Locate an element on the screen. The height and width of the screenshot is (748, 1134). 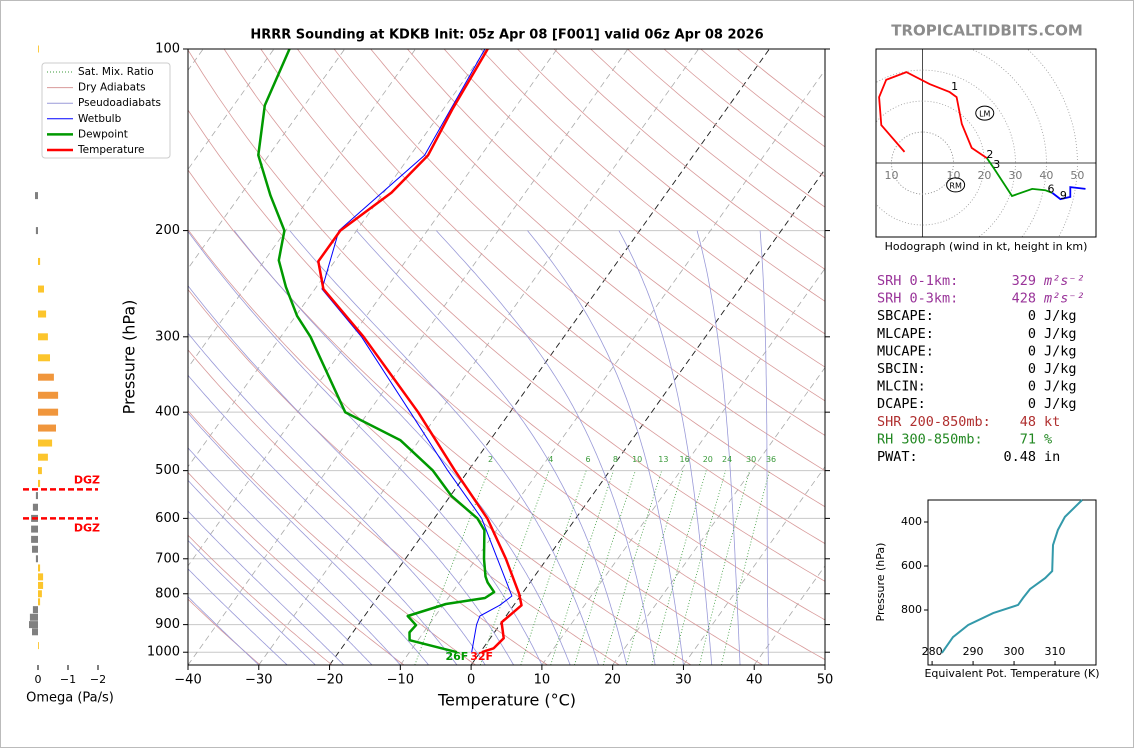
mixing-ratio-label: 16 is located at coordinates (684, 459).